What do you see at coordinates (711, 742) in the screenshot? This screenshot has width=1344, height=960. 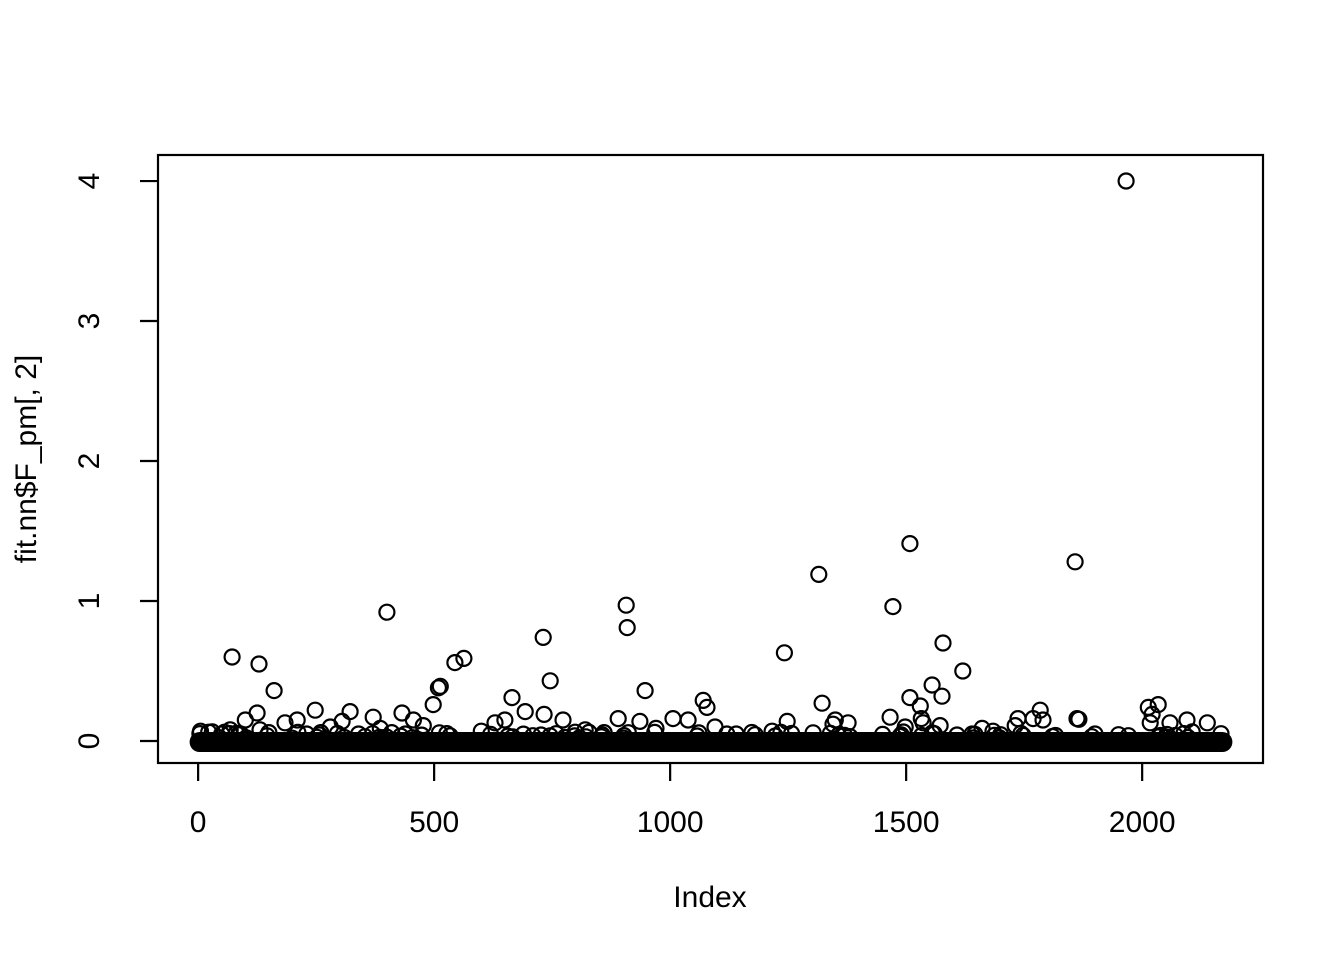 I see `baseline-band` at bounding box center [711, 742].